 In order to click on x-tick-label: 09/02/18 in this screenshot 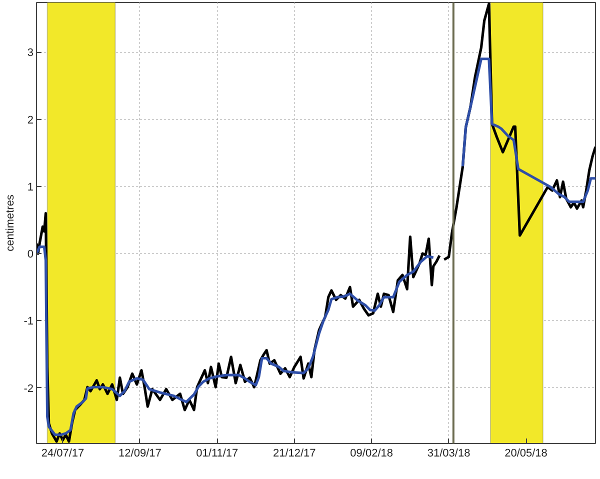, I will do `click(372, 454)`.